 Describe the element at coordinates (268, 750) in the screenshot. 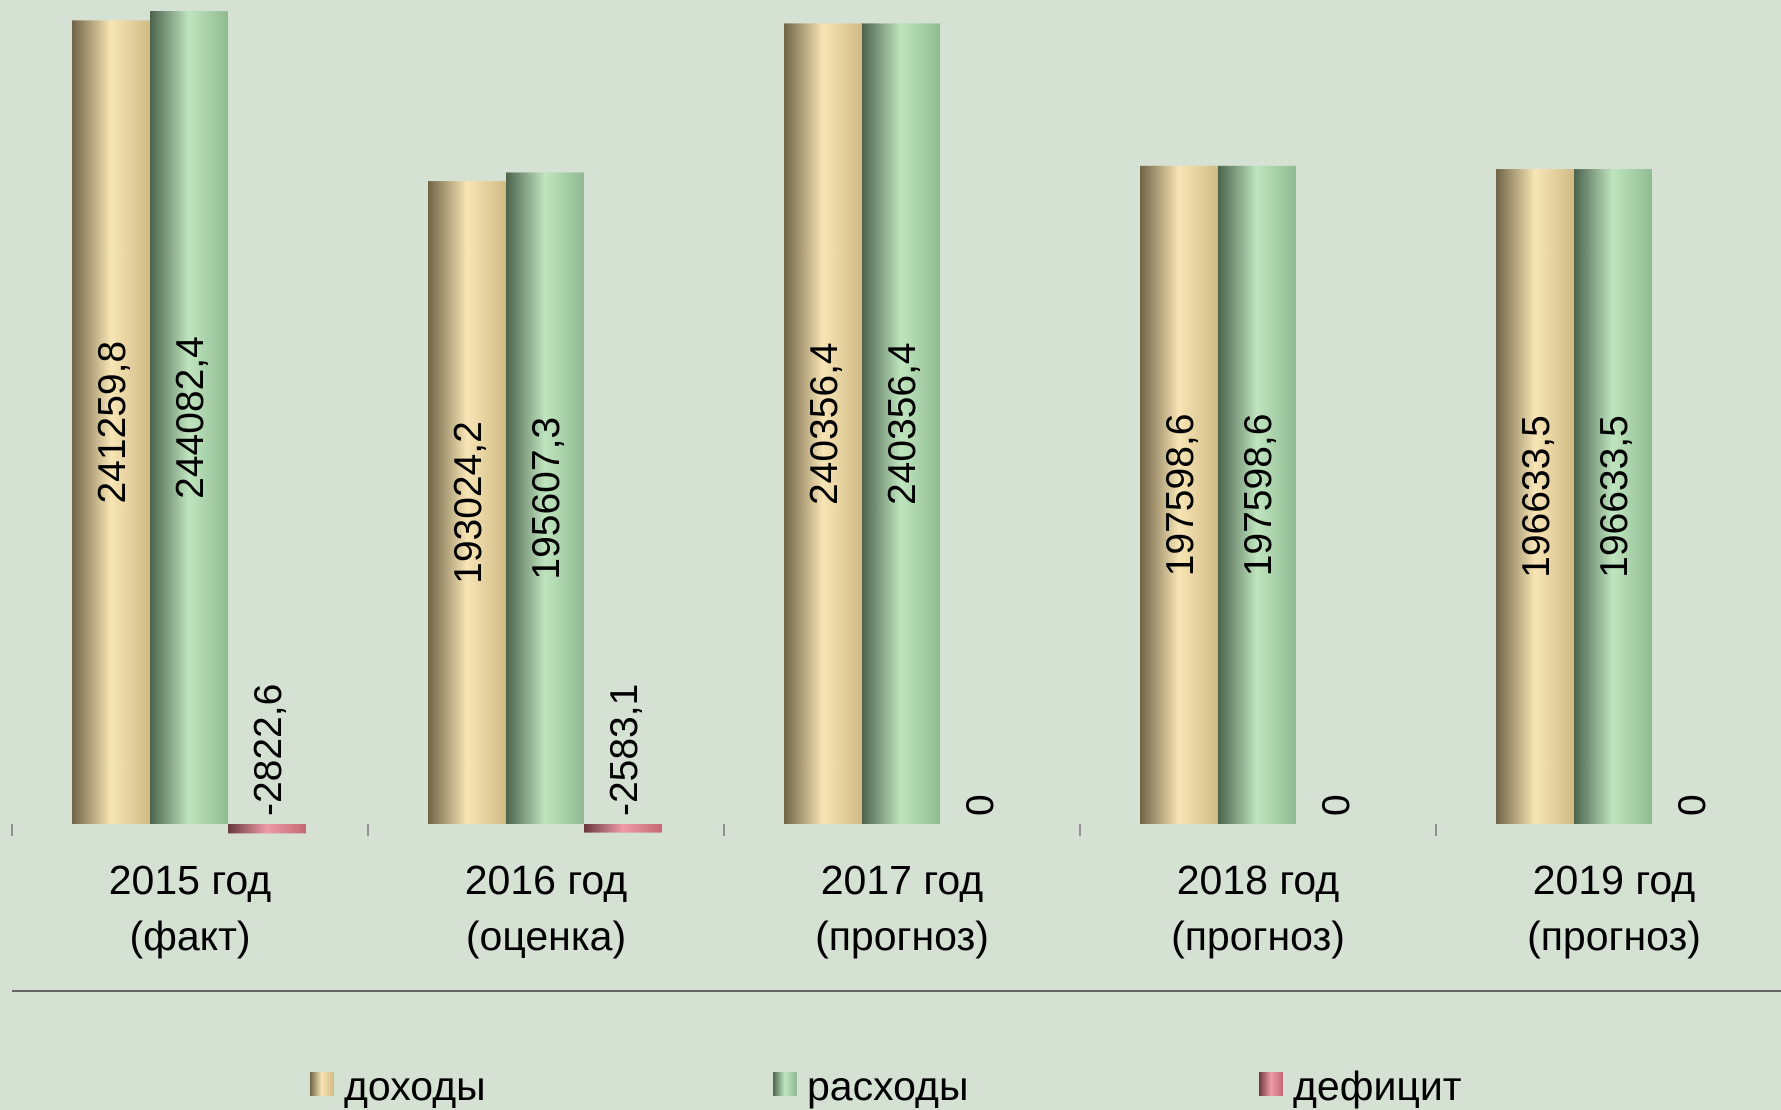

I see `data-label: -2822,6` at that location.